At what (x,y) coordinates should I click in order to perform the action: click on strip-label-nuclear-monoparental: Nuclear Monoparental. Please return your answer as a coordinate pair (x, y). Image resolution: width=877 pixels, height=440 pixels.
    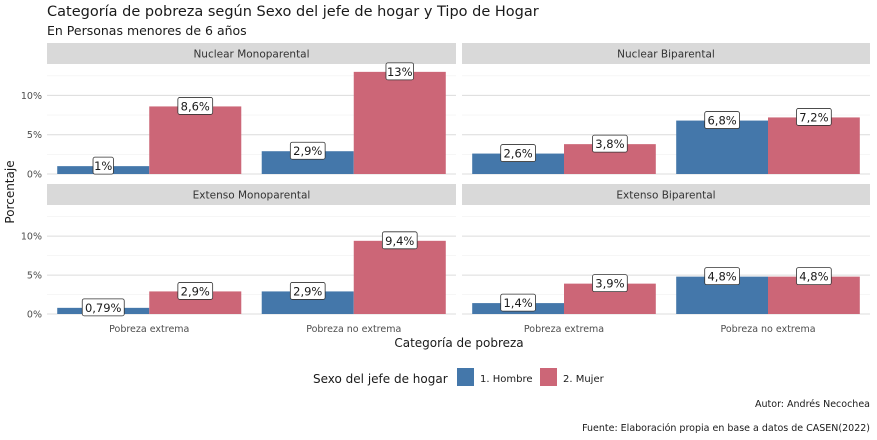
    Looking at the image, I should click on (251, 55).